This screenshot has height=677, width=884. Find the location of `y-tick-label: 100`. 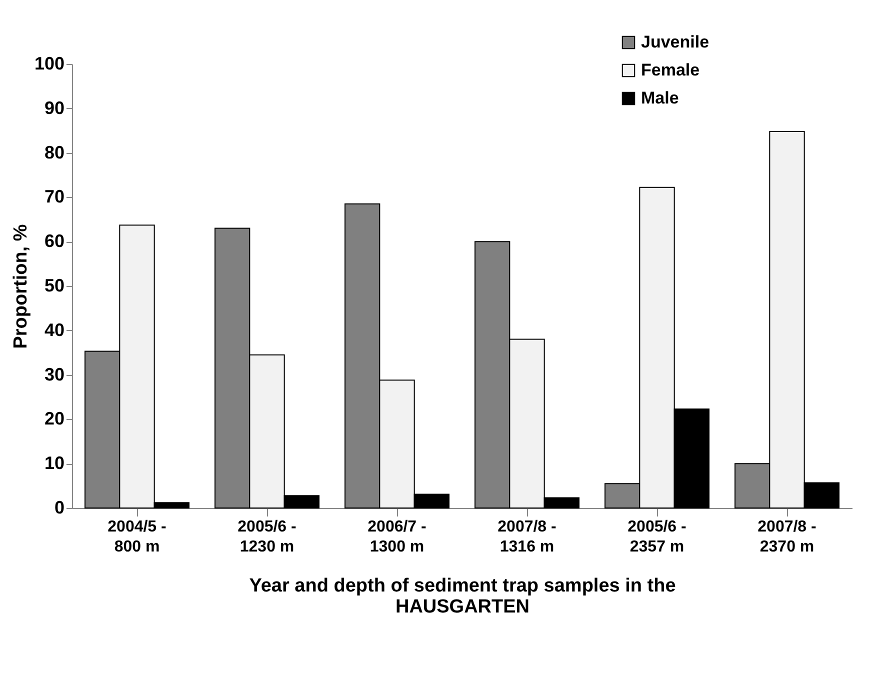

y-tick-label: 100 is located at coordinates (49, 64).